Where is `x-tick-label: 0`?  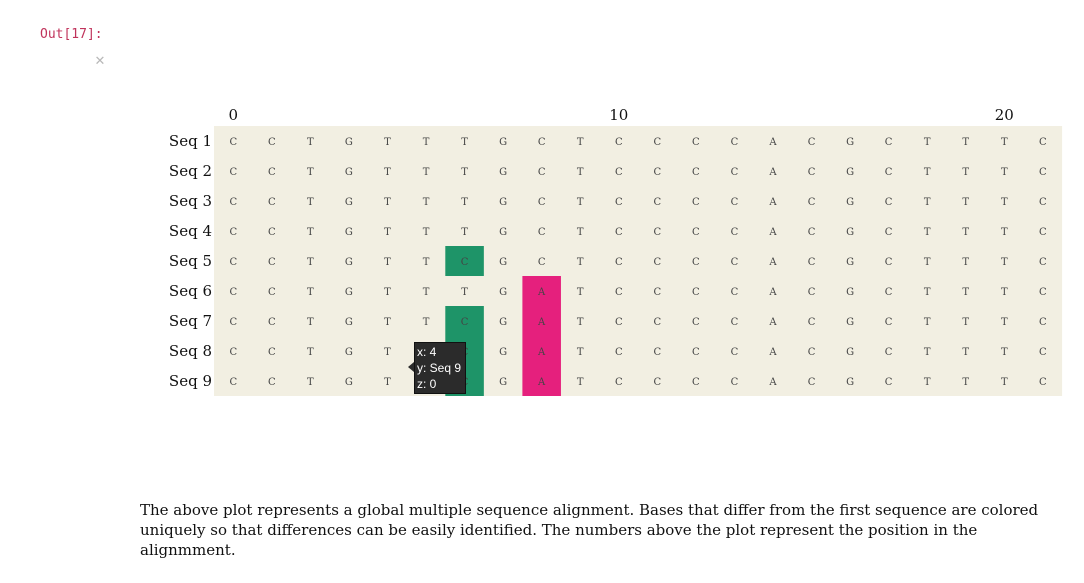 x-tick-label: 0 is located at coordinates (234, 115).